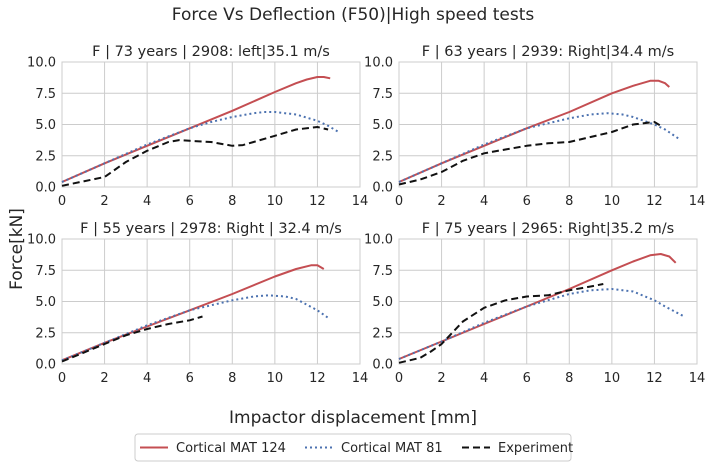 The image size is (711, 467). Describe the element at coordinates (548, 229) in the screenshot. I see `subplot-title: F | 75 years | 2965: Right|35.2 m/s` at that location.